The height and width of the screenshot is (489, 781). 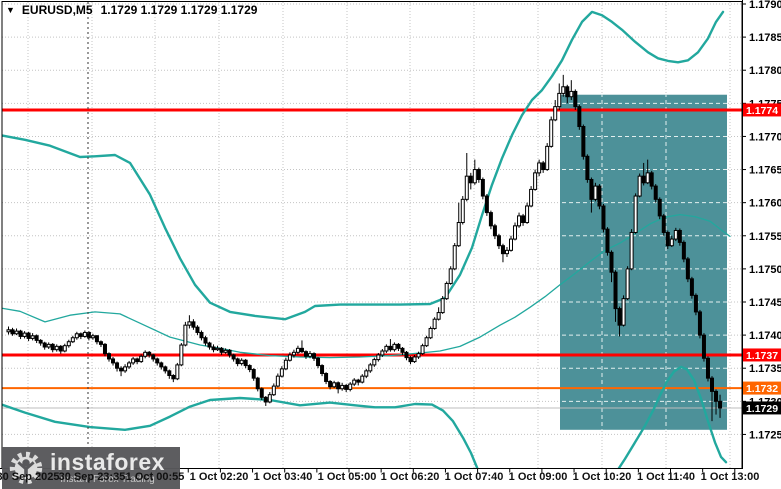 I want to click on y-axis-label: 1.1735, so click(x=765, y=369).